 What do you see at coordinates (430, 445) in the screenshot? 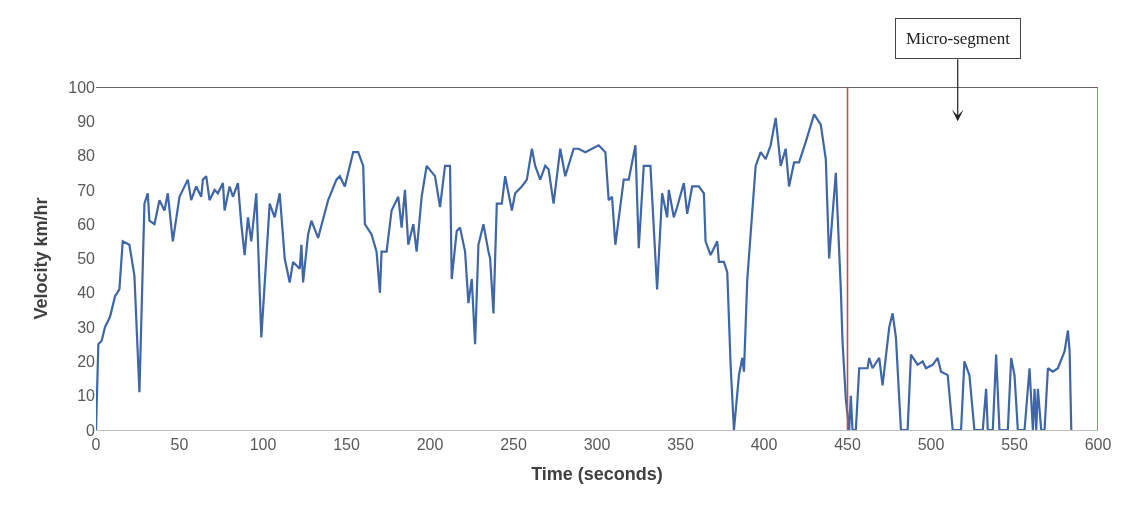
I see `x-tick-label: 200` at bounding box center [430, 445].